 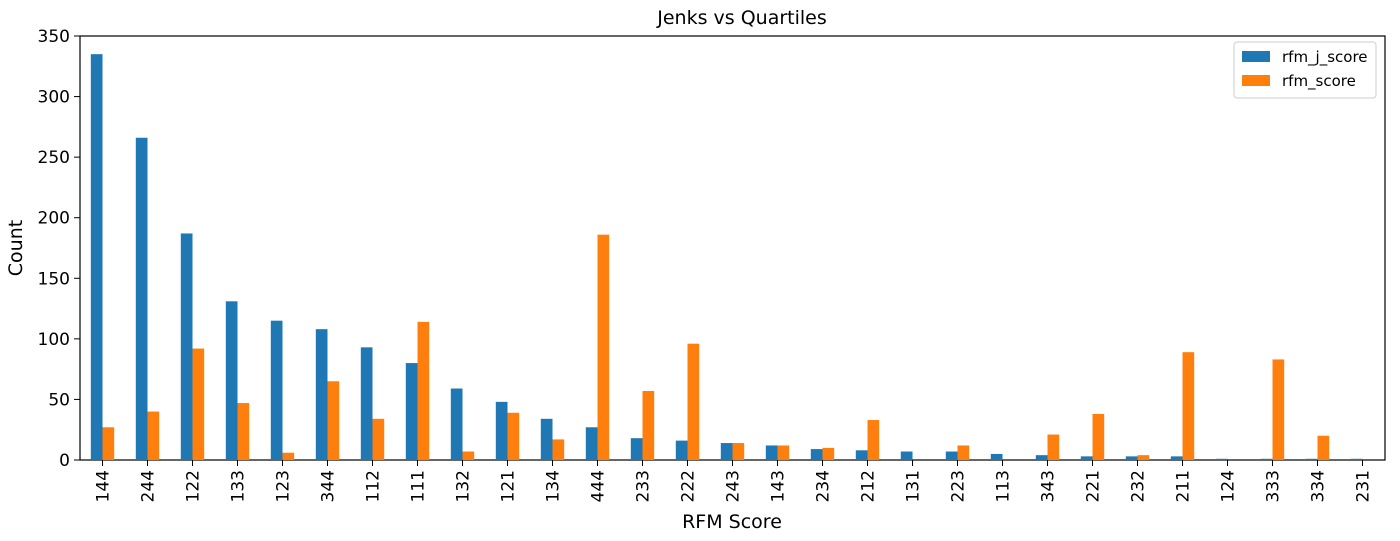 I want to click on legend-label-rfm_j_score: rfm_j_score, so click(x=1325, y=57).